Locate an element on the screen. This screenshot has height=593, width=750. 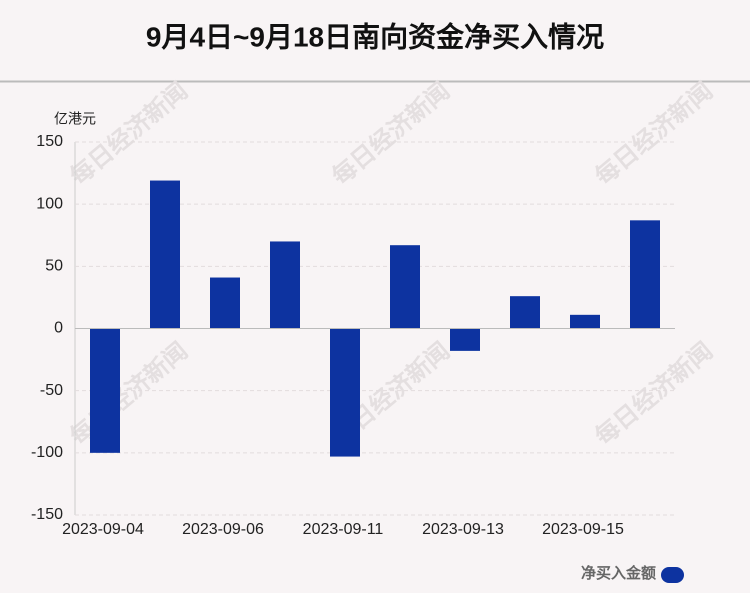
x-tick-label: 2023-09-06 is located at coordinates (223, 529).